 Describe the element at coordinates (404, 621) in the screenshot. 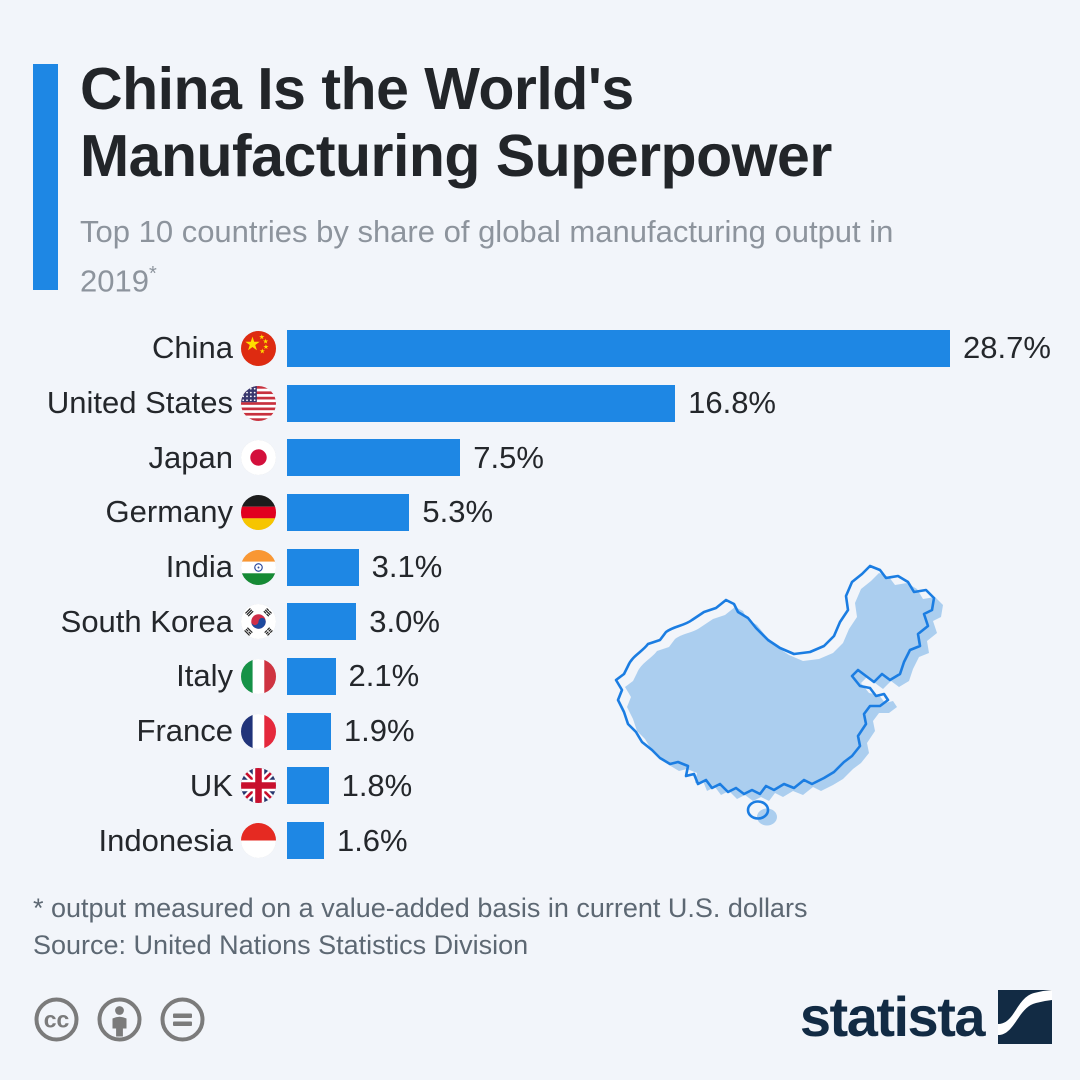

I see `value-label: 3.0%` at that location.